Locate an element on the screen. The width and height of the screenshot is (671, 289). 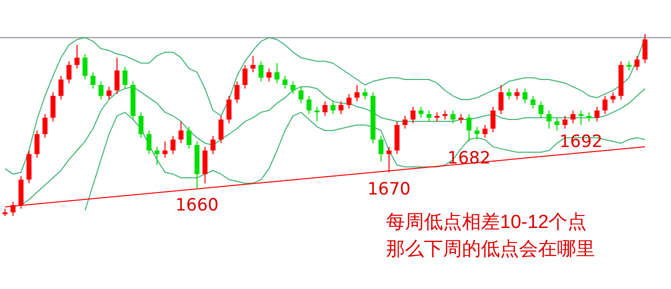
annotation: 每周低点相差10-12个点 is located at coordinates (486, 222).